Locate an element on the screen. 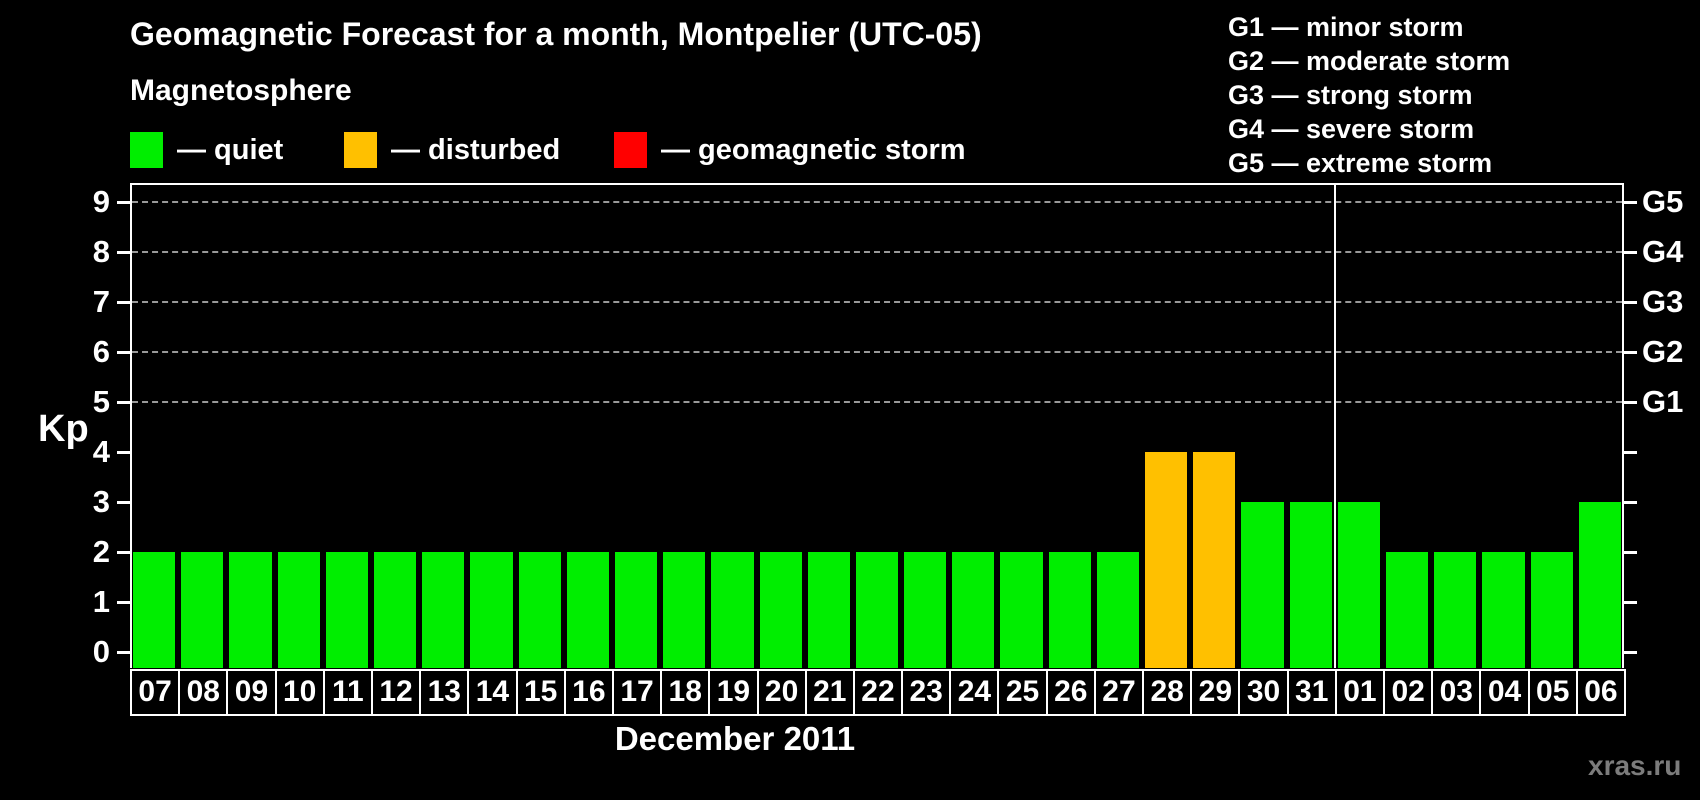 This screenshot has height=800, width=1700. plot-border-top is located at coordinates (877, 184).